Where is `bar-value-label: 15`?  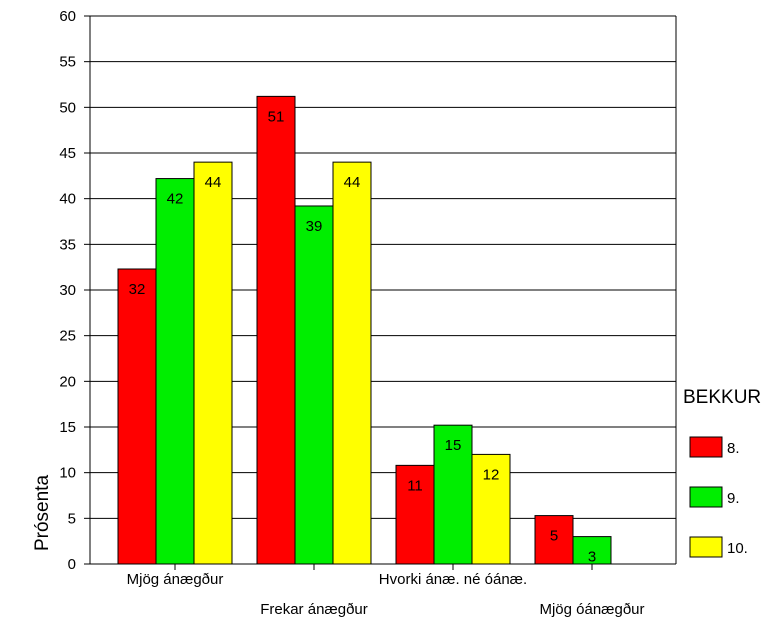
bar-value-label: 15 is located at coordinates (453, 445).